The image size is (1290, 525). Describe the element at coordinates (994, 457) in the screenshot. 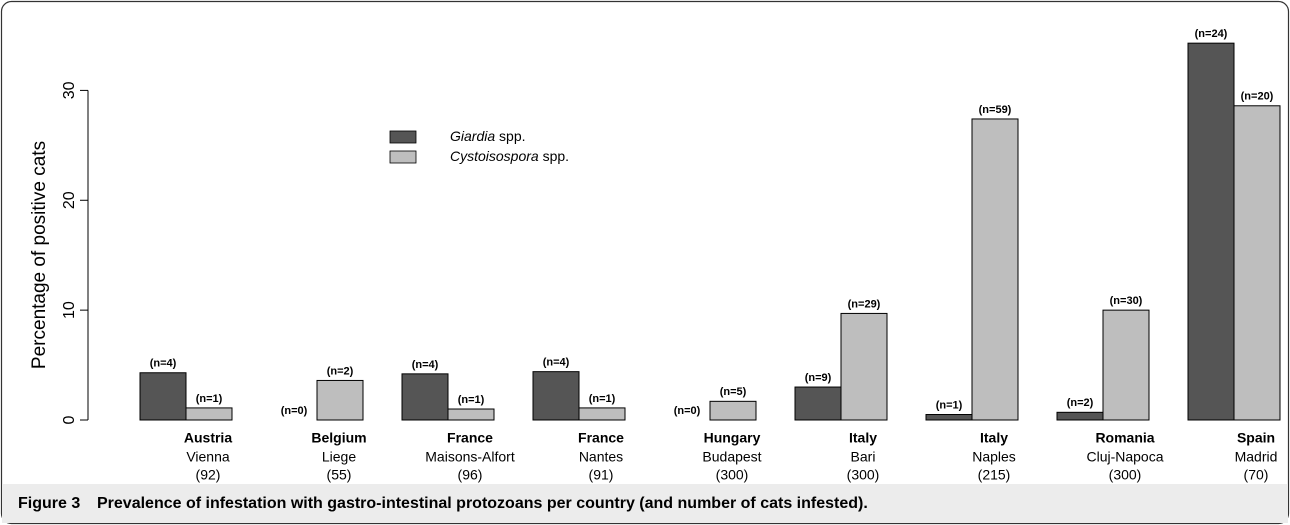

I see `city-label: Naples` at that location.